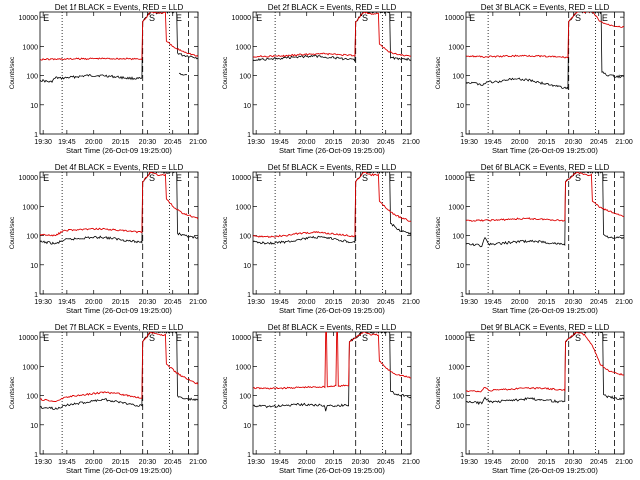  Describe the element at coordinates (119, 7) in the screenshot. I see `panel-title: Det 1f BLACK = Events, RED = LLD` at that location.